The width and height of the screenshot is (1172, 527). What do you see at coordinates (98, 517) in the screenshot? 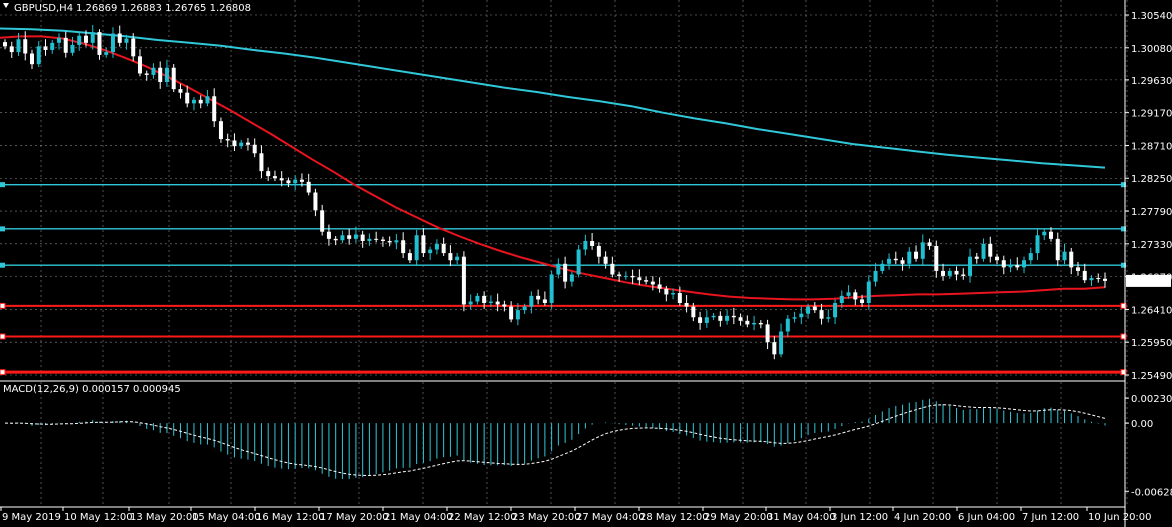
I see `x-tick-label: 10 May 12:00` at bounding box center [98, 517].